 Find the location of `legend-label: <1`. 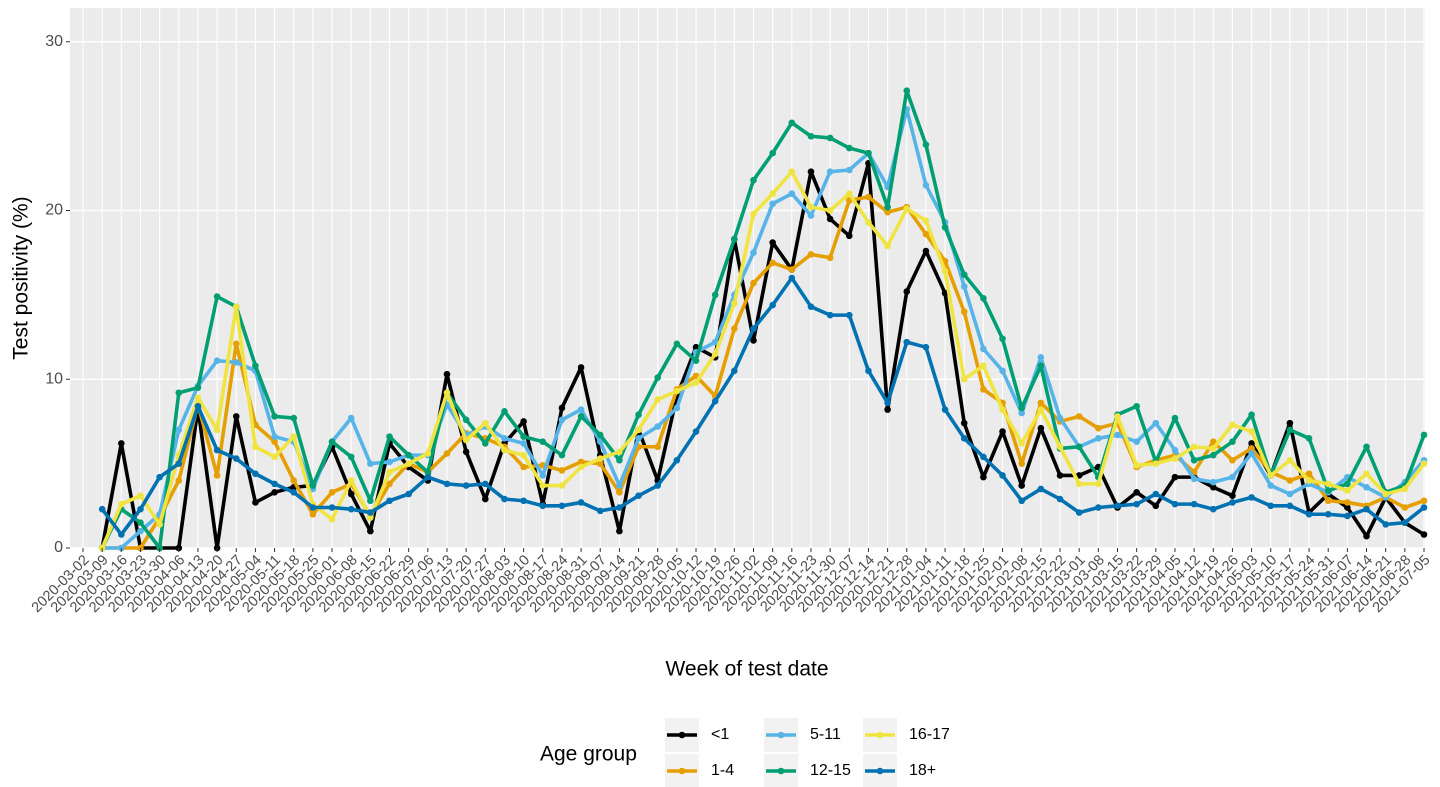

legend-label: <1 is located at coordinates (720, 734).